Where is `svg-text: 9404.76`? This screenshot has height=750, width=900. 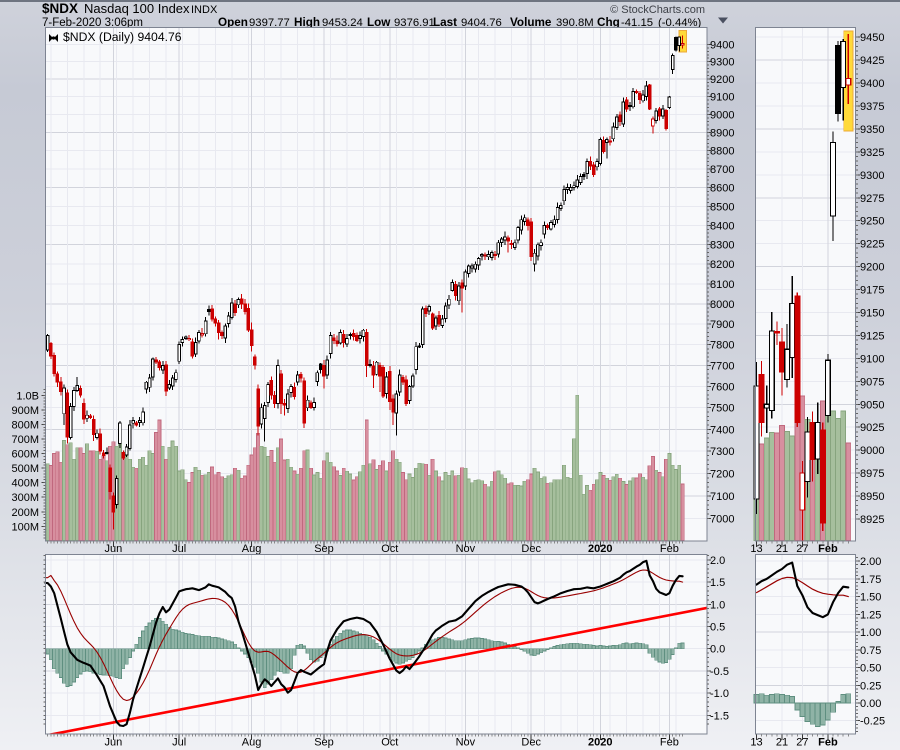 svg-text: 9404.76 is located at coordinates (481, 23).